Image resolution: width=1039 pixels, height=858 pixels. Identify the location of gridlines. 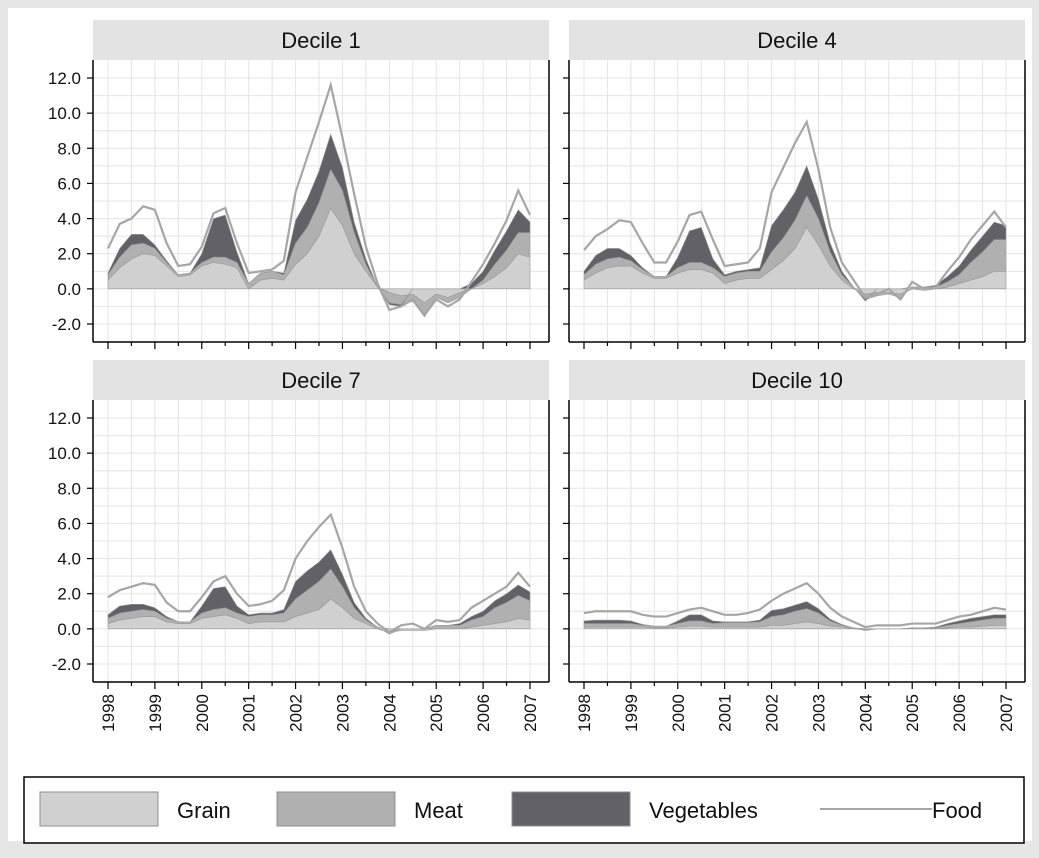
(797, 541).